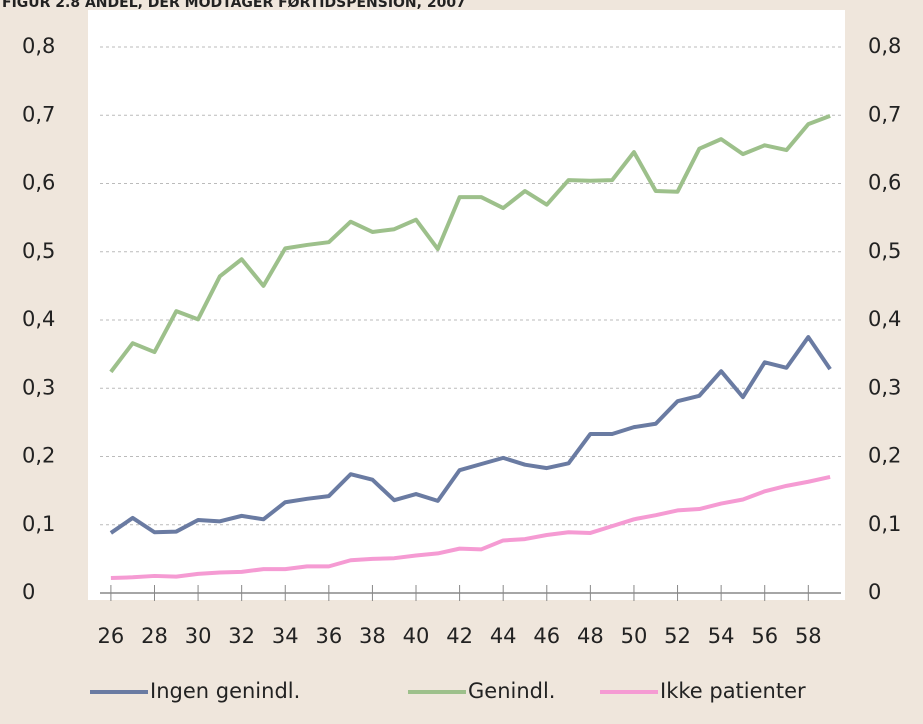 This screenshot has width=923, height=724. Describe the element at coordinates (154, 636) in the screenshot. I see `x-tick-label: 28` at that location.